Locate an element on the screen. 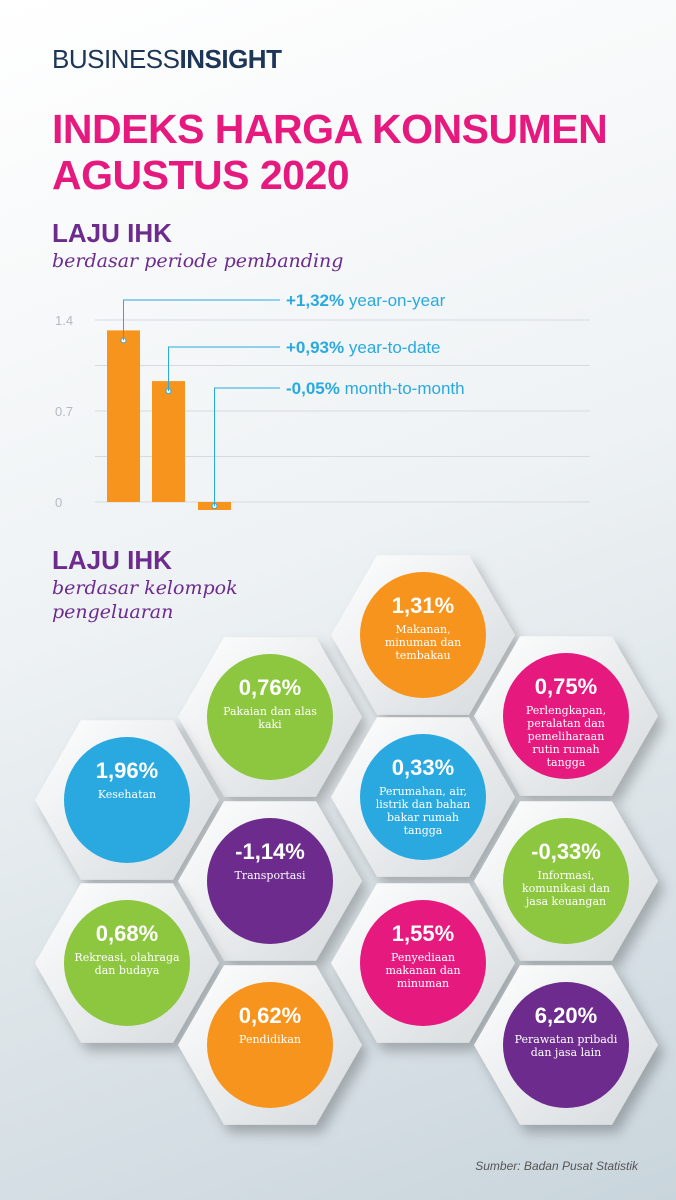 The height and width of the screenshot is (1200, 676). source-note: Sumber: Badan Pusat Statistik is located at coordinates (556, 1166).